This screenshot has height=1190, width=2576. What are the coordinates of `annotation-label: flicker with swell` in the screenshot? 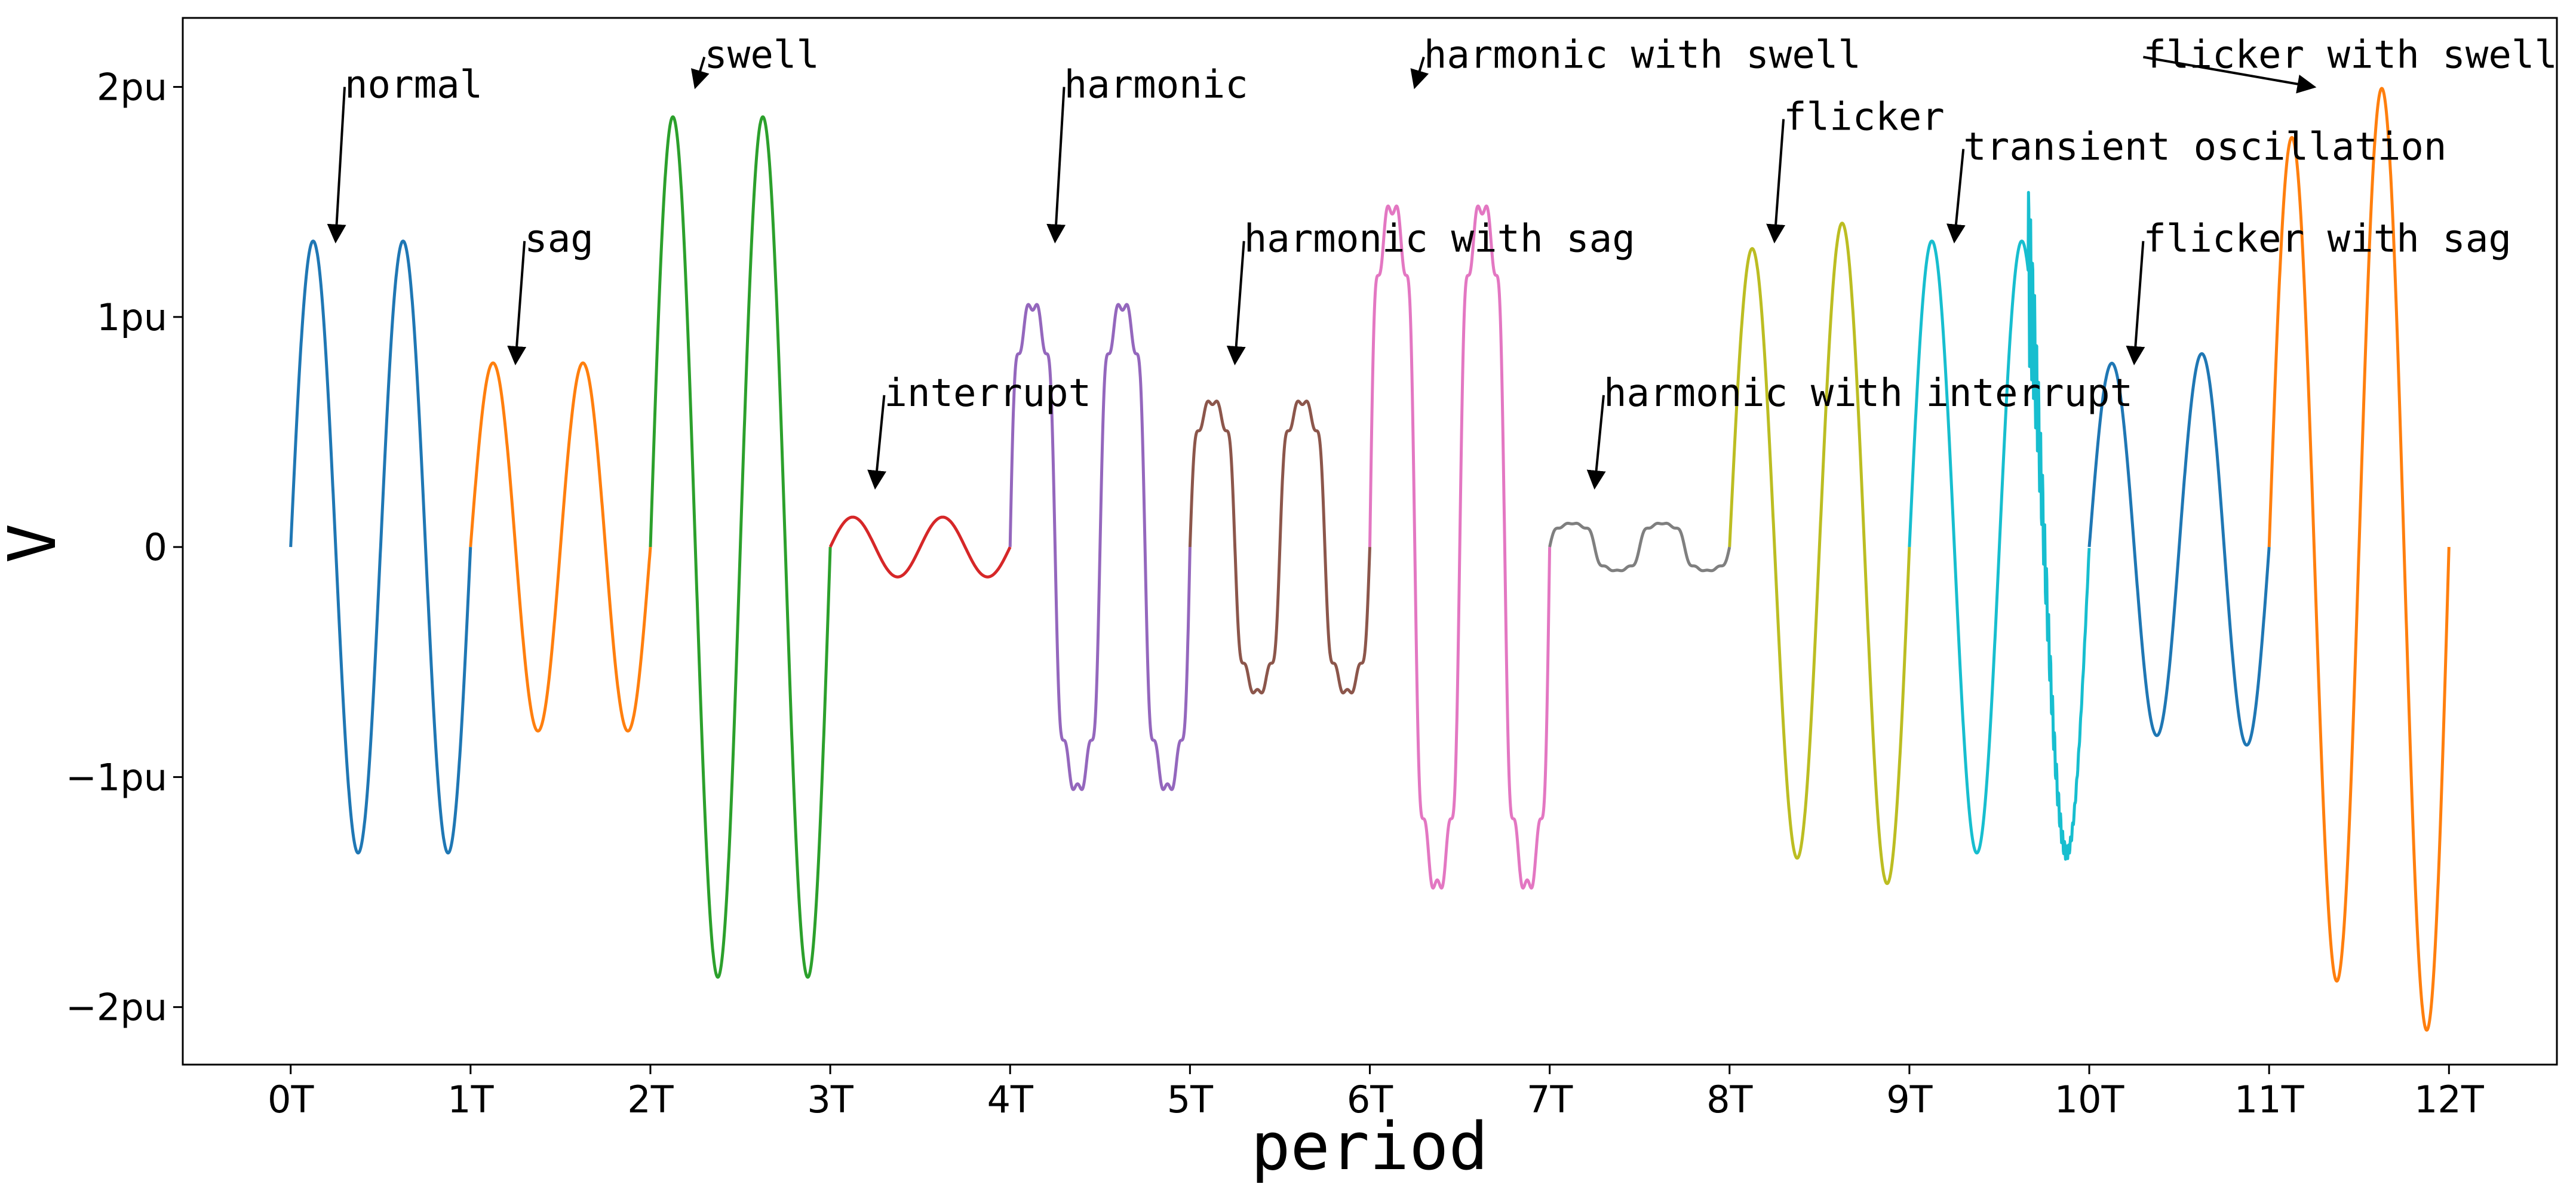 It's located at (2350, 55).